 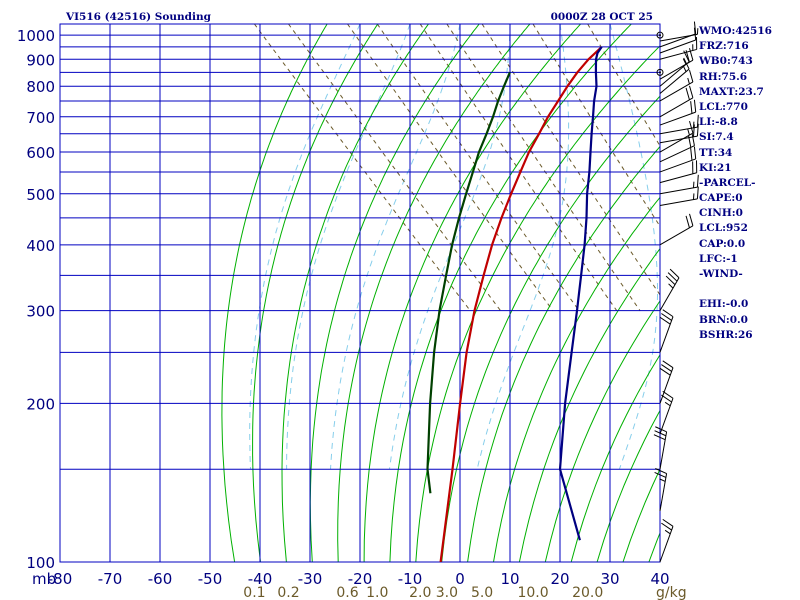 What do you see at coordinates (532, 592) in the screenshot?
I see `mixing-ratio-label: 10.0` at bounding box center [532, 592].